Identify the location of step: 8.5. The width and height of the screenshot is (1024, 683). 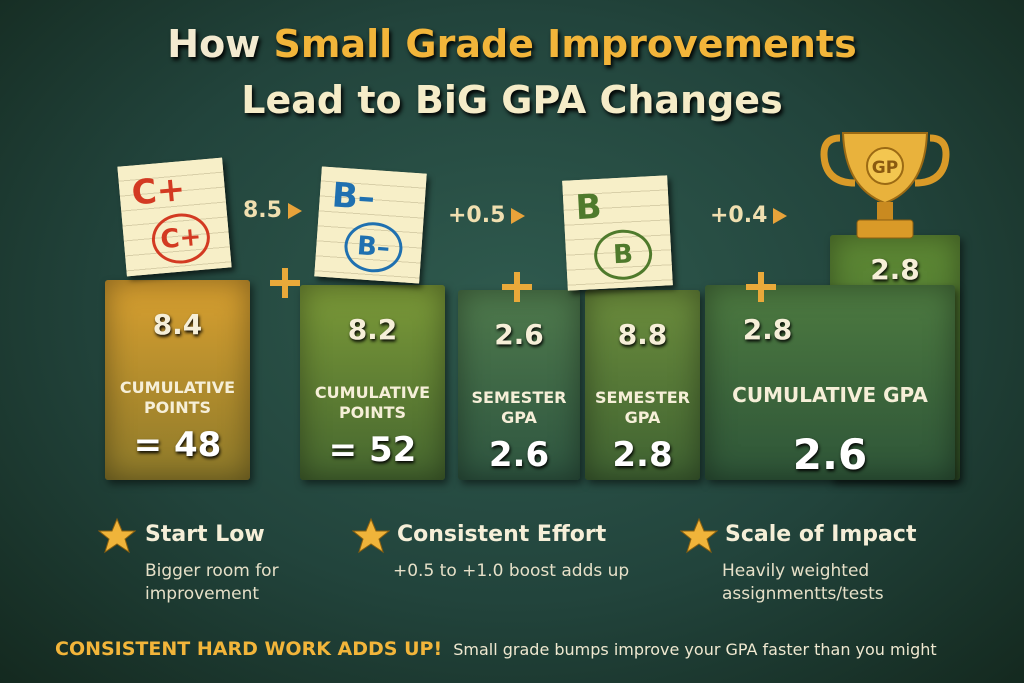
(272, 210).